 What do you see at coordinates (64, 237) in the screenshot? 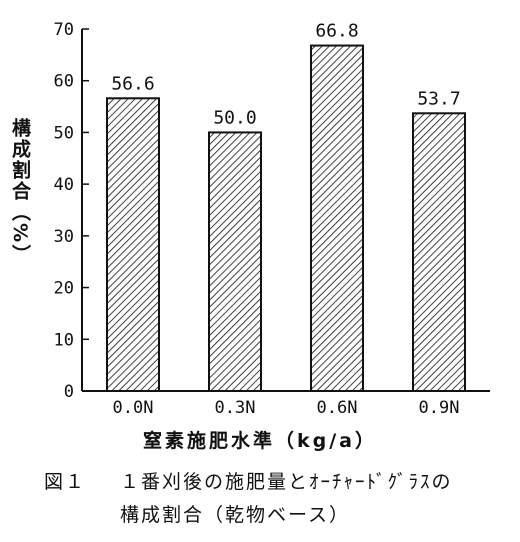
I see `y-tick-label-30: 30` at bounding box center [64, 237].